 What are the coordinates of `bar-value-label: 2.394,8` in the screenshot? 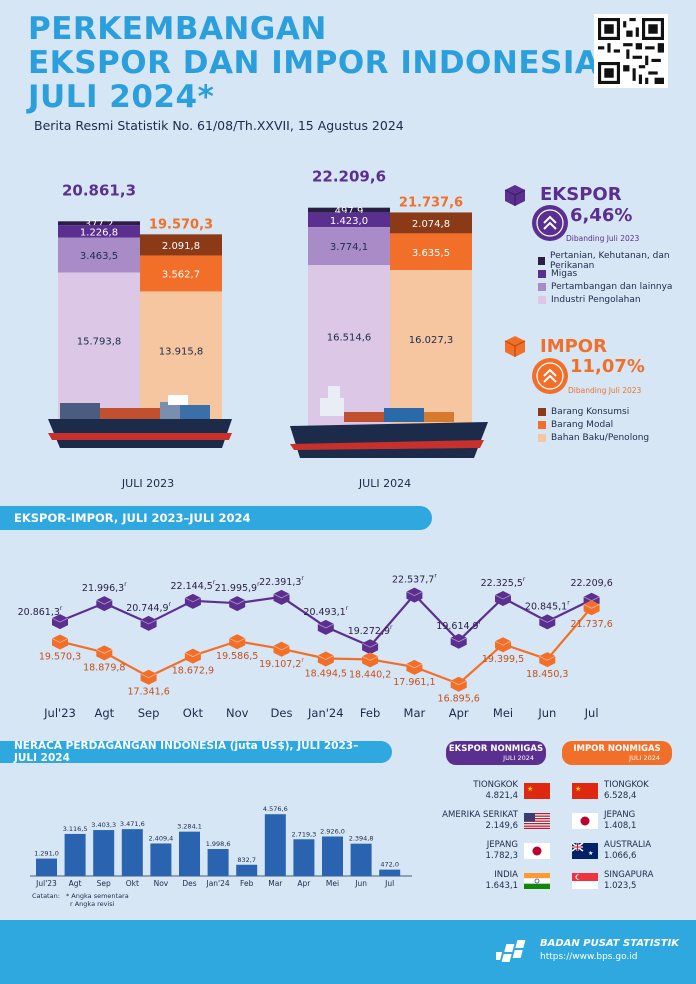 It's located at (361, 839).